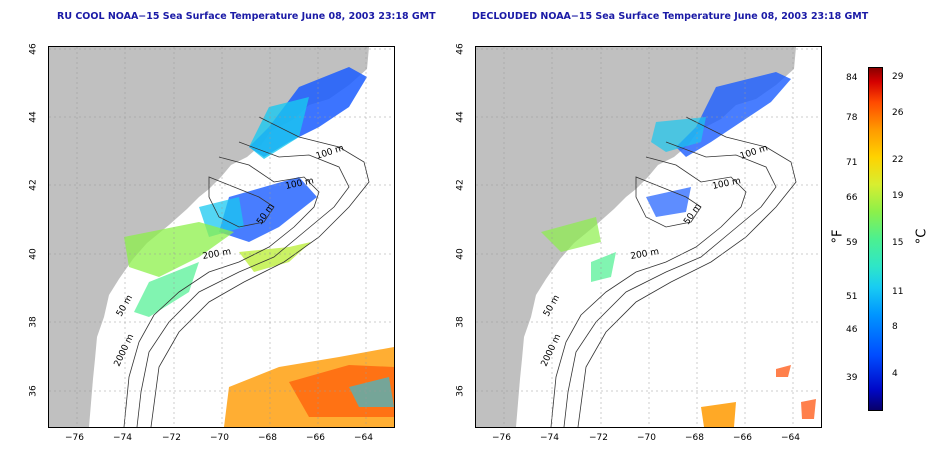 The width and height of the screenshot is (950, 475). What do you see at coordinates (898, 160) in the screenshot?
I see `celsius-tick: 22` at bounding box center [898, 160].